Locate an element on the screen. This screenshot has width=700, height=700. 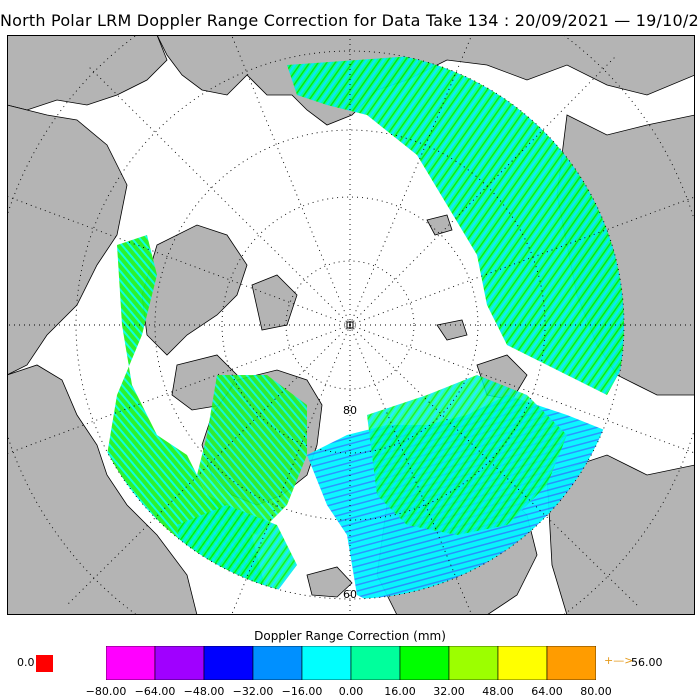
colorbar-tick-label: −64.00 is located at coordinates (155, 691).